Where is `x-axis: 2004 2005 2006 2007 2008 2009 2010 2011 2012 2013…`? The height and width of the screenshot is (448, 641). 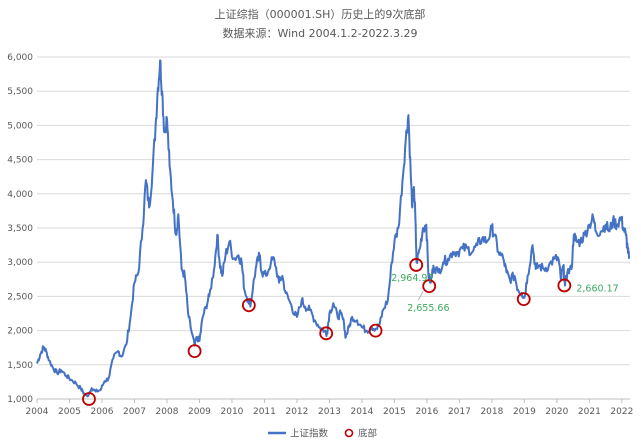
x-axis: 2004 2005 2006 2007 2008 2009 2010 2011 2012 2013… is located at coordinates (329, 407).